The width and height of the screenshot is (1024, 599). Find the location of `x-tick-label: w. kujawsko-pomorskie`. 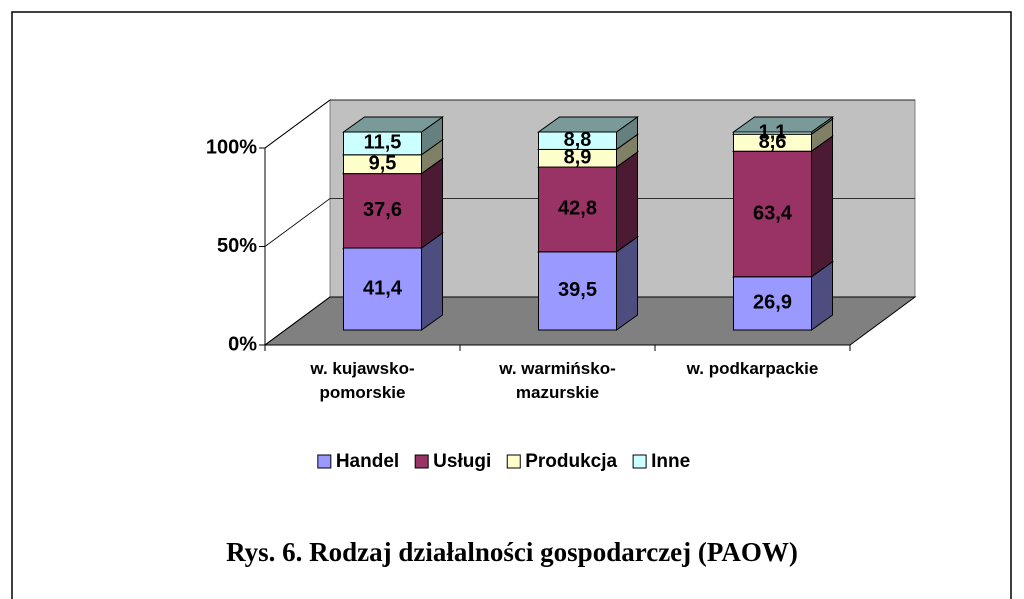

x-tick-label: w. kujawsko-pomorskie is located at coordinates (362, 380).